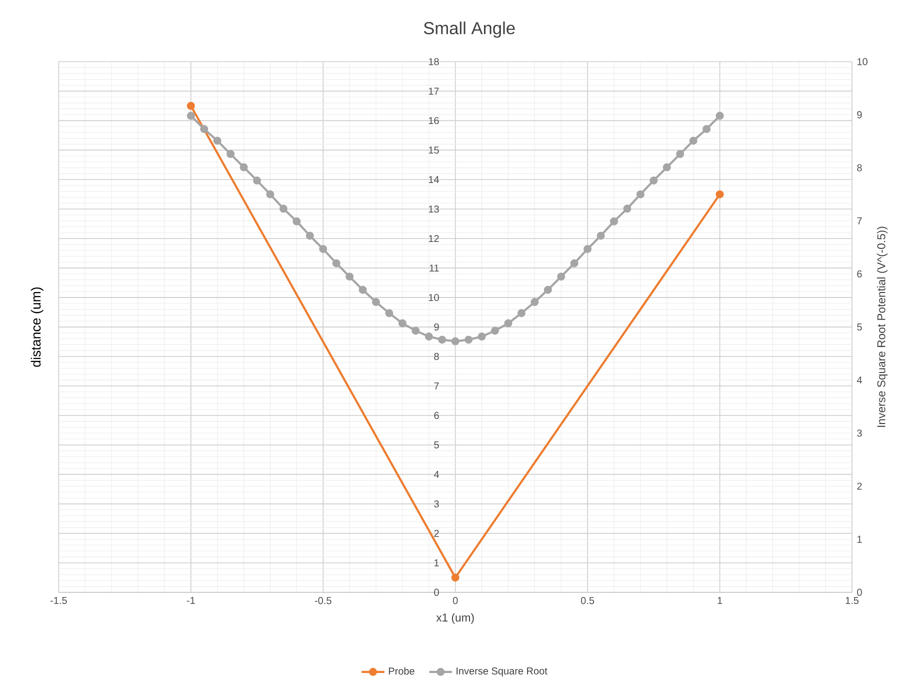 The height and width of the screenshot is (691, 922). What do you see at coordinates (436, 386) in the screenshot?
I see `y-tick-label: 7` at bounding box center [436, 386].